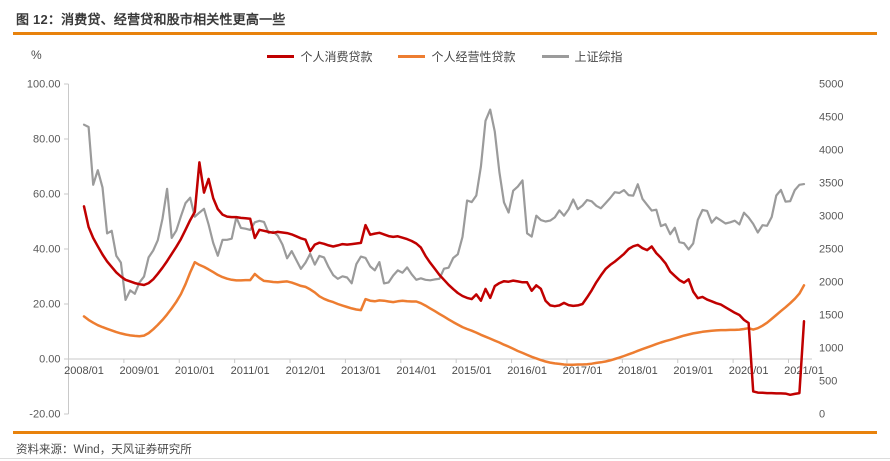 The width and height of the screenshot is (890, 461). I want to click on x-axis-label: 2009/01, so click(140, 371).